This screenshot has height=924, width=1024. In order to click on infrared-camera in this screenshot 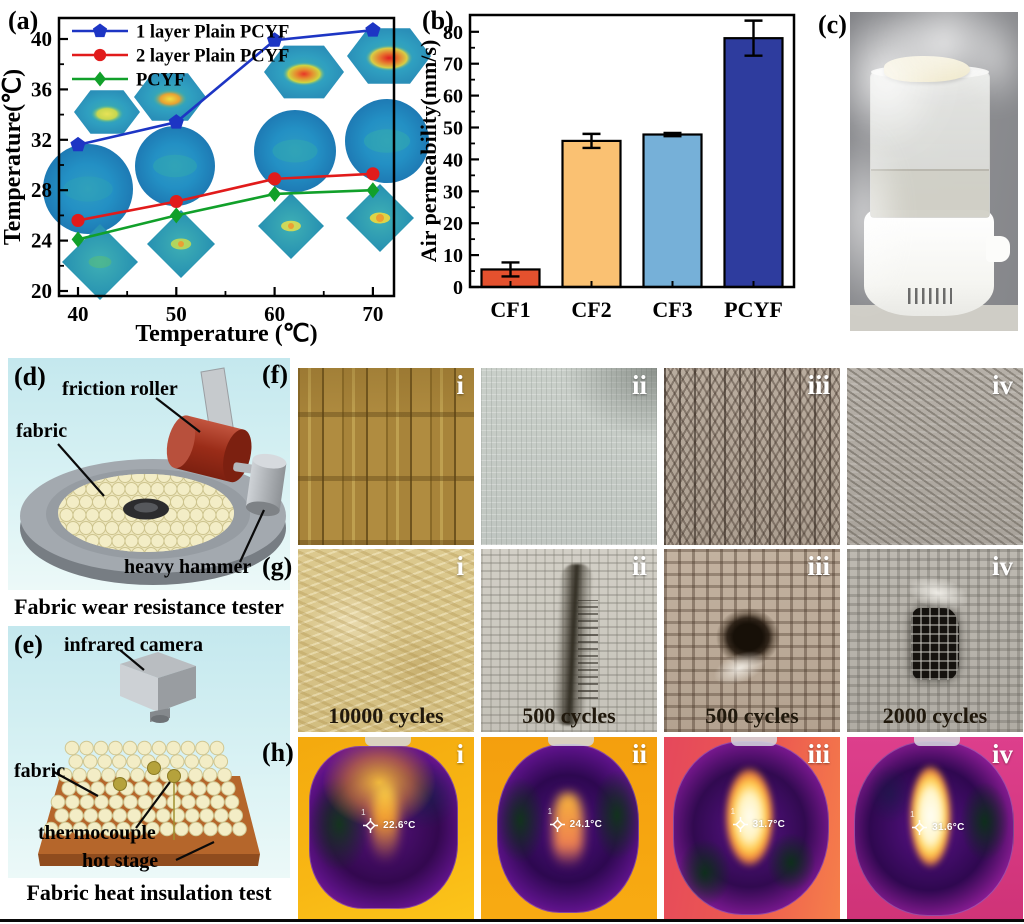, I will do `click(158, 687)`.